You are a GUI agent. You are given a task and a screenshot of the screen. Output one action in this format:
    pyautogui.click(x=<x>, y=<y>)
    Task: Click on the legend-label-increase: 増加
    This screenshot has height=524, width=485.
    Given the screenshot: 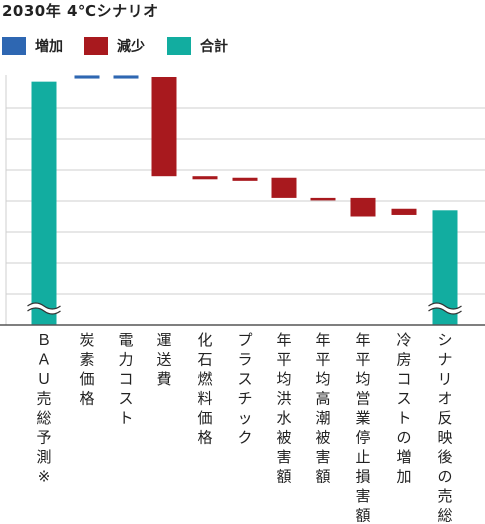 What is the action you would take?
    pyautogui.click(x=49, y=47)
    